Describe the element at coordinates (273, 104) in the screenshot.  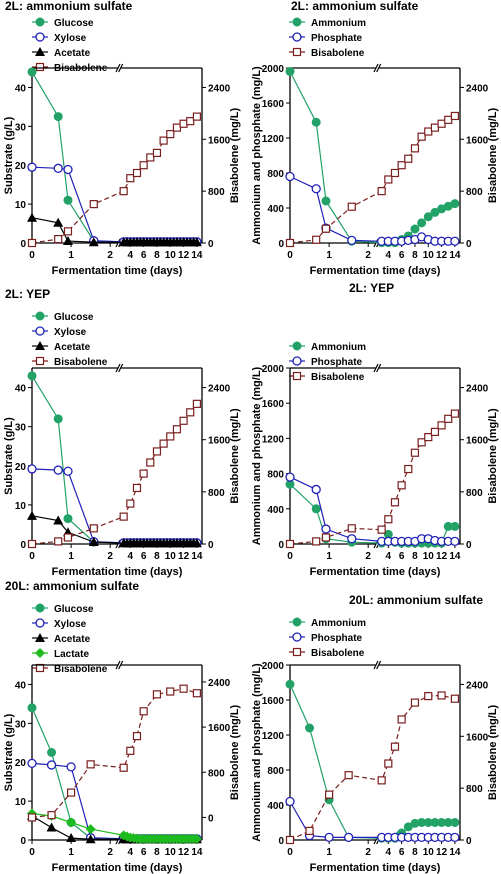
I see `y-tick-label: 1600` at that location.